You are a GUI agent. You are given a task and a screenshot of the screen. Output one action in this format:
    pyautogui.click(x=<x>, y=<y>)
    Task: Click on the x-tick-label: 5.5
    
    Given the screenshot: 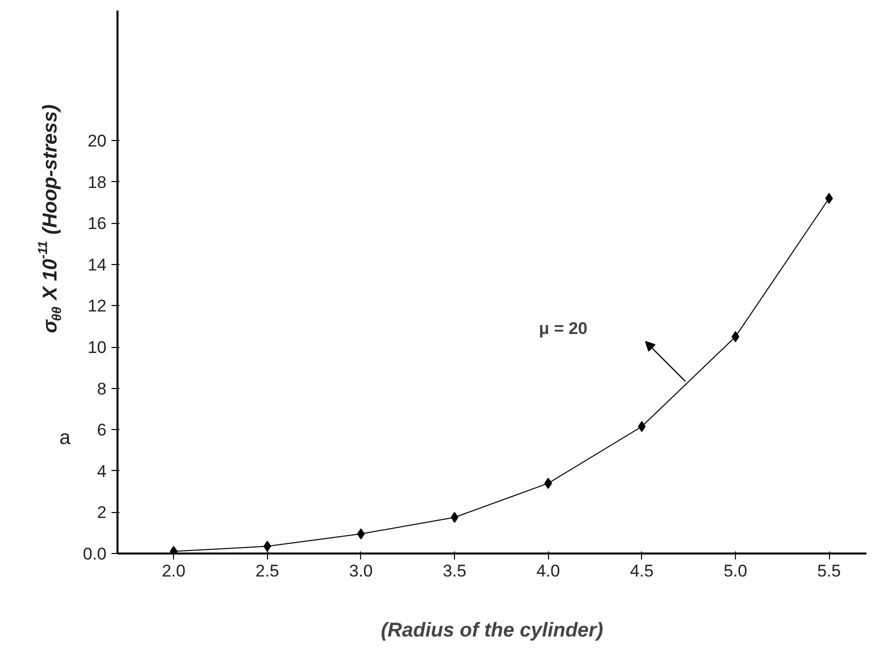 What is the action you would take?
    pyautogui.click(x=829, y=571)
    